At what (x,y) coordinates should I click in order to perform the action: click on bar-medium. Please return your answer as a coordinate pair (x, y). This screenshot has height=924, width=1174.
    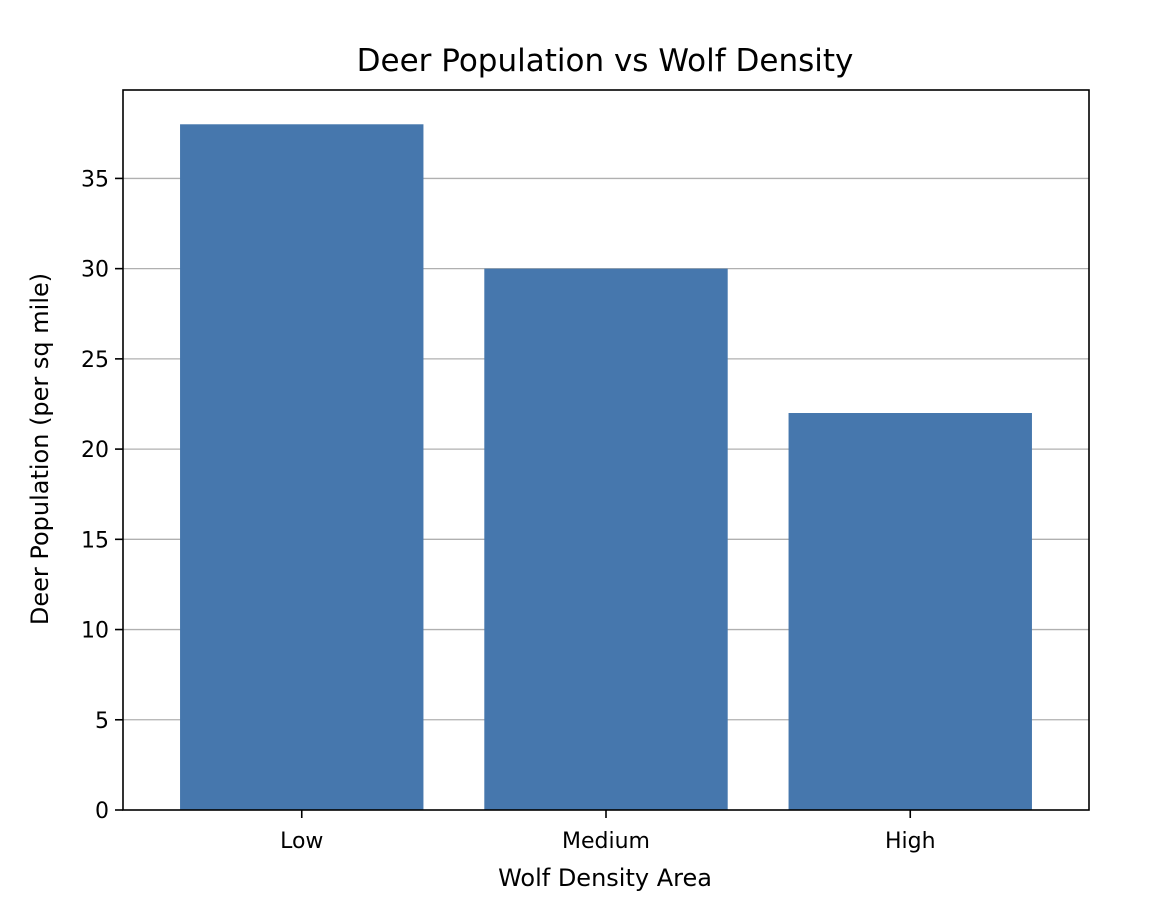
    Looking at the image, I should click on (606, 539).